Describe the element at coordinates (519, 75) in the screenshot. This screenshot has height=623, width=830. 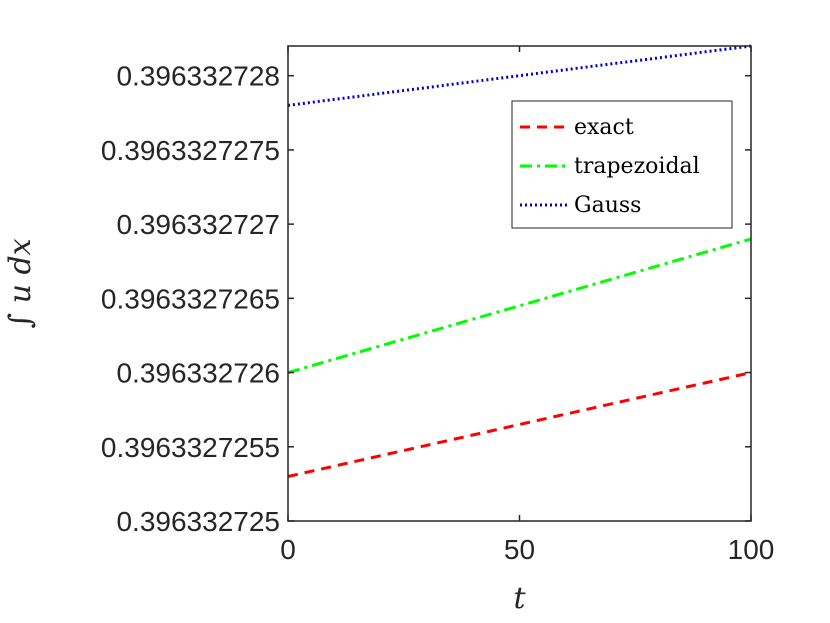
I see `series-line-gauss` at that location.